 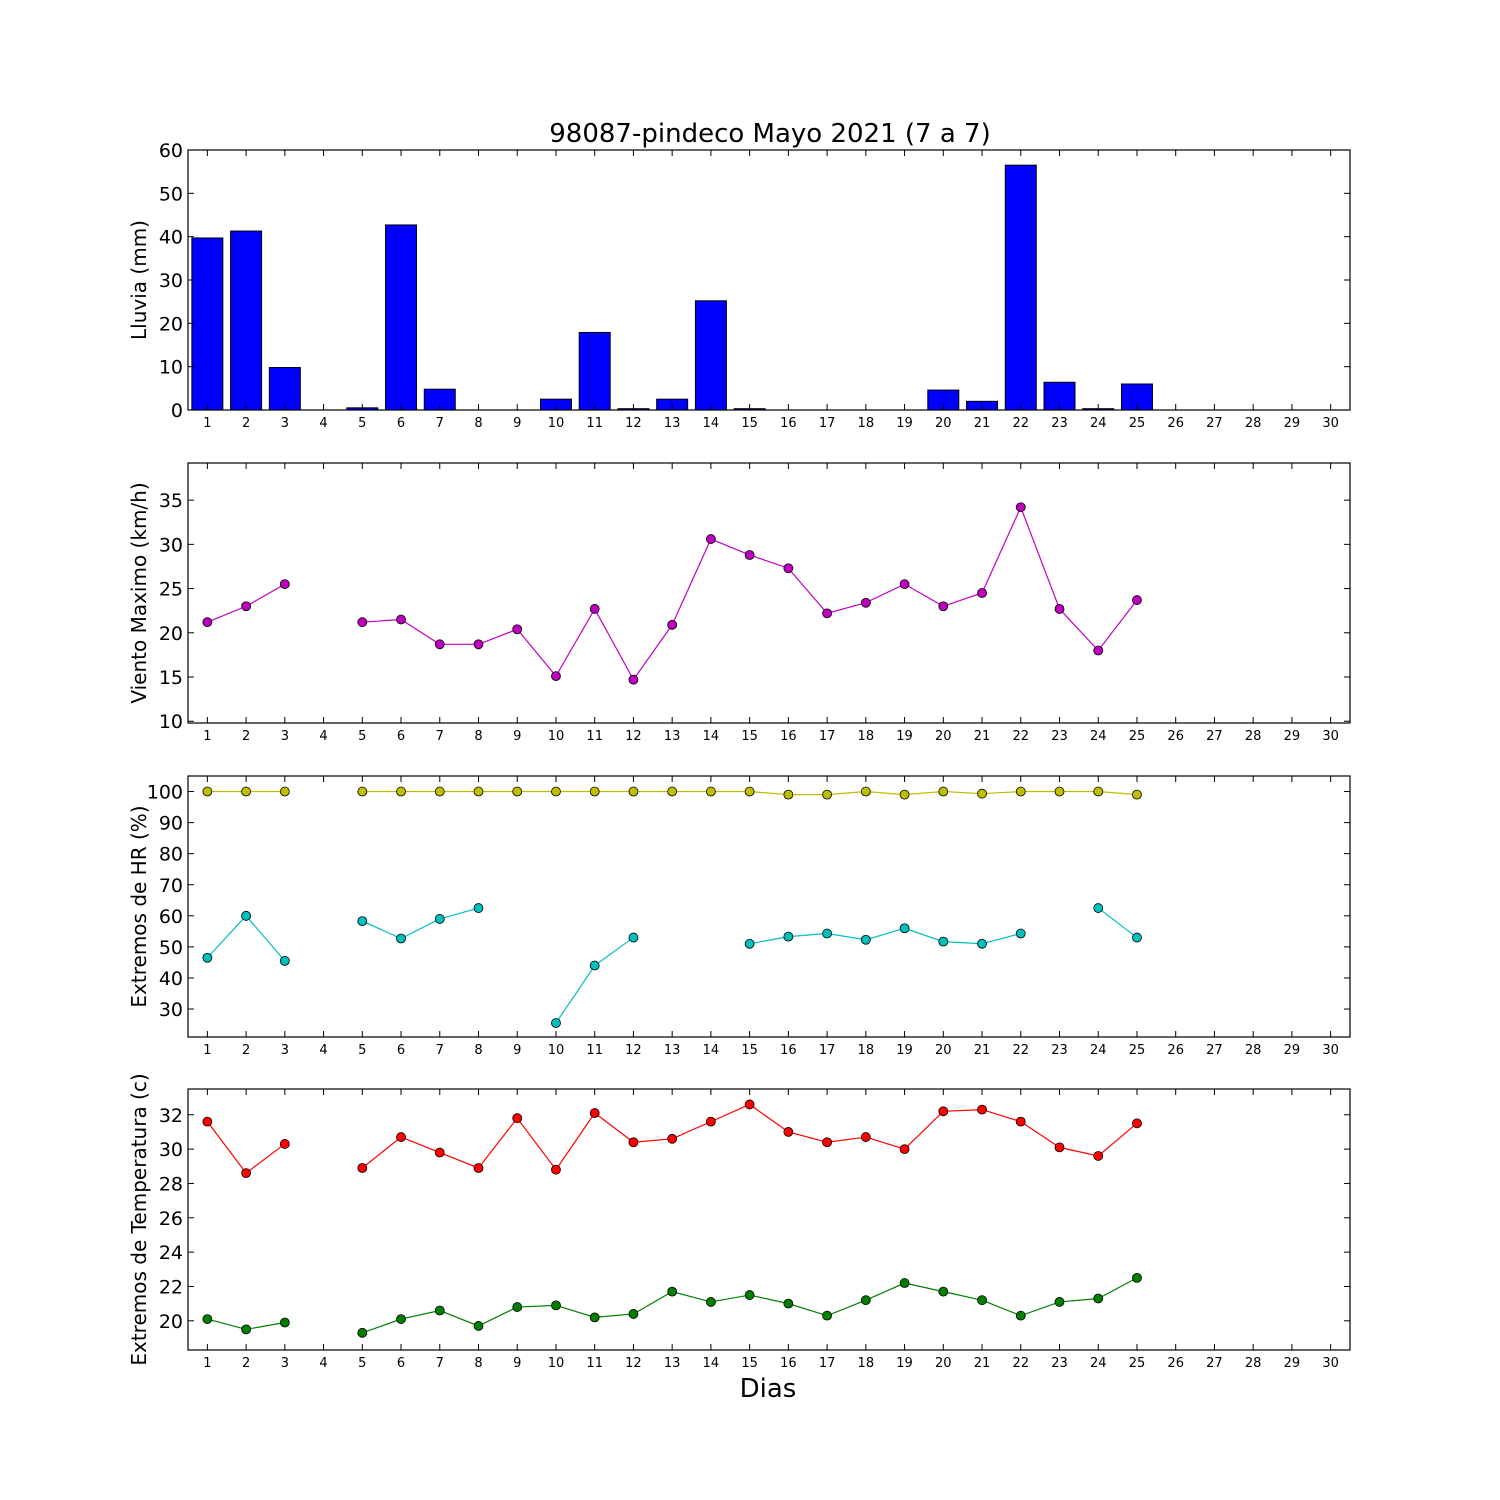 I want to click on wind-x-tick-label: 4, so click(x=323, y=736).